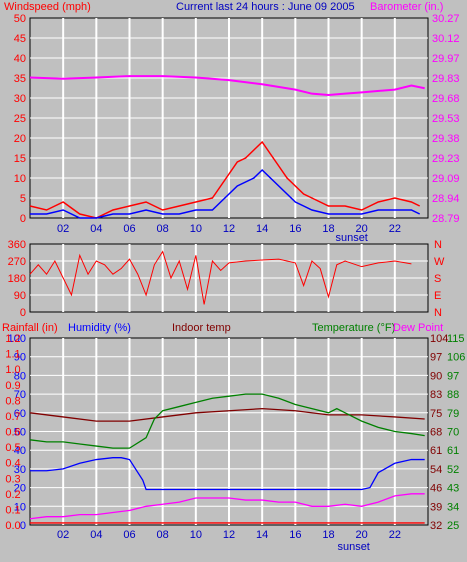 Image resolution: width=467 pixels, height=562 pixels. What do you see at coordinates (227, 86) in the screenshot?
I see `barometer-line` at bounding box center [227, 86].